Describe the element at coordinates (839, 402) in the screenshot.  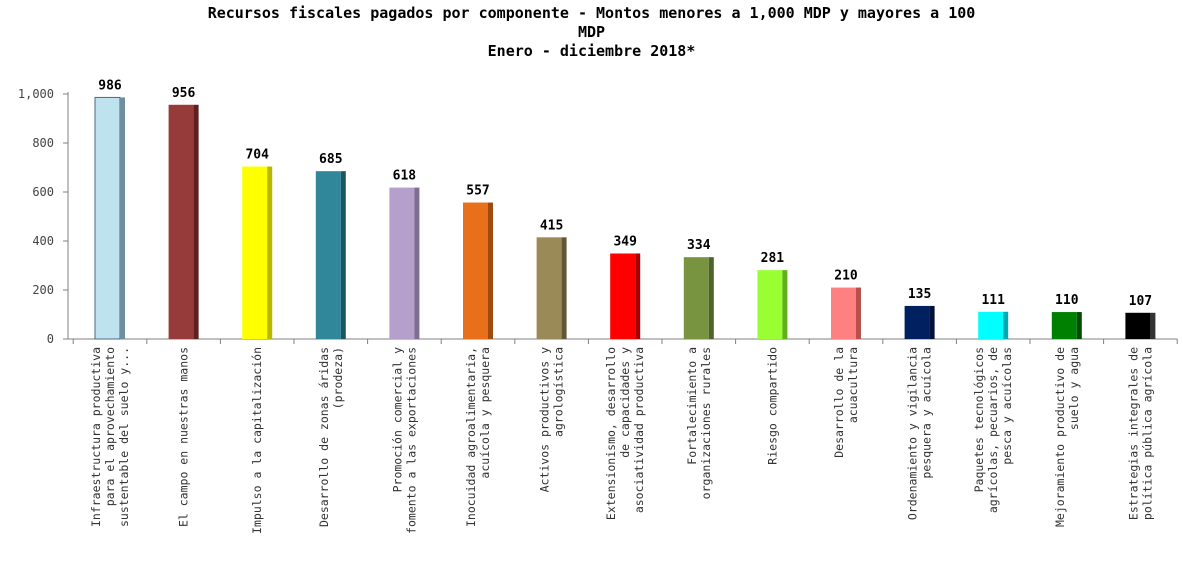
I see `category-label-line: Desarrollo de la` at that location.